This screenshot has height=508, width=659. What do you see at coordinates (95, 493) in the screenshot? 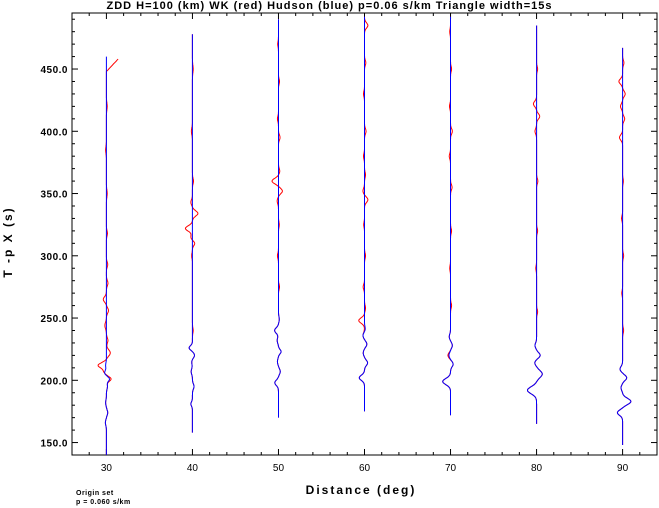
I see `footnote-origin: Origin set` at bounding box center [95, 493].